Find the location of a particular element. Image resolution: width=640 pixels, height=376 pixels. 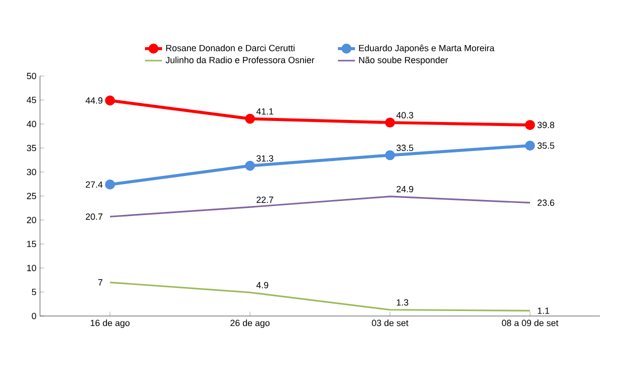

legend-label: Rosane Donadon e Darci Cerutti is located at coordinates (230, 48).